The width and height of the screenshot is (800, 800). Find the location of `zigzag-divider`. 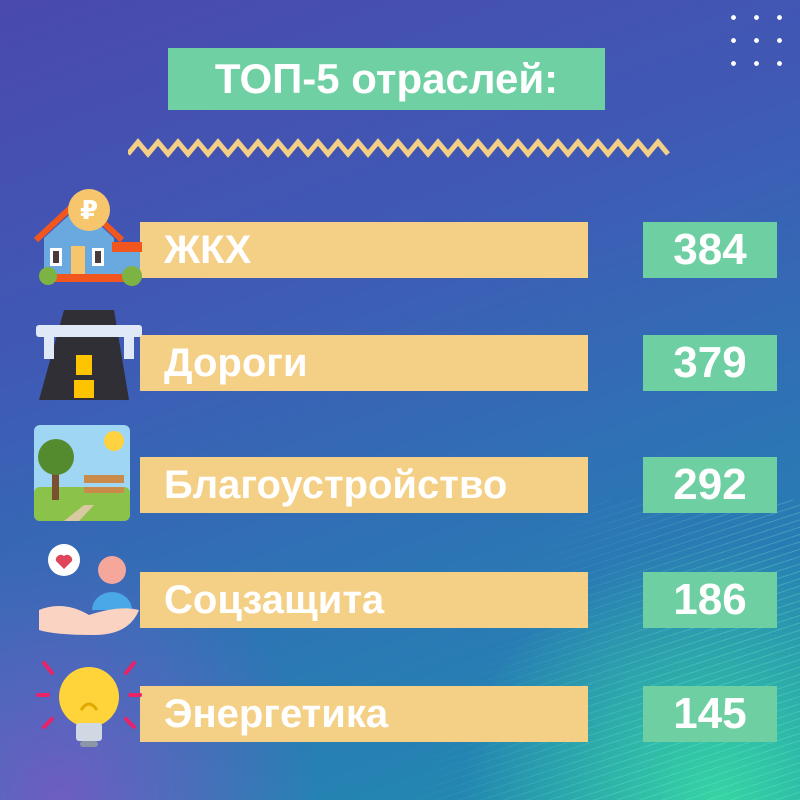

zigzag-divider is located at coordinates (399, 148).